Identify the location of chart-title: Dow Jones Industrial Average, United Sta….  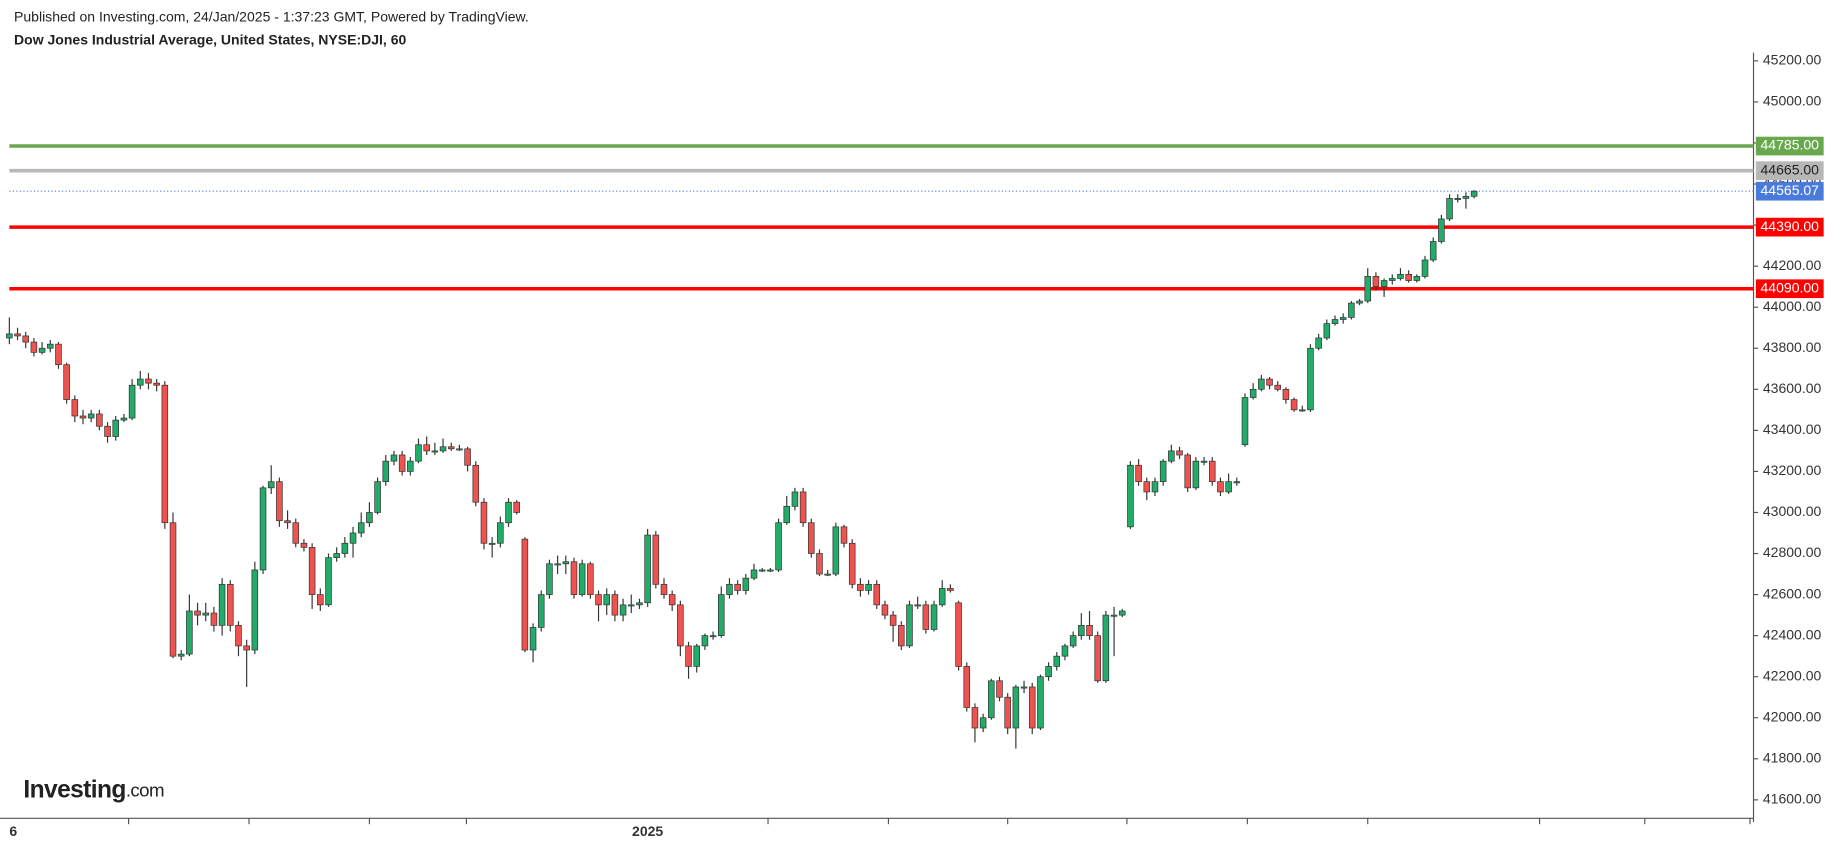
(210, 40).